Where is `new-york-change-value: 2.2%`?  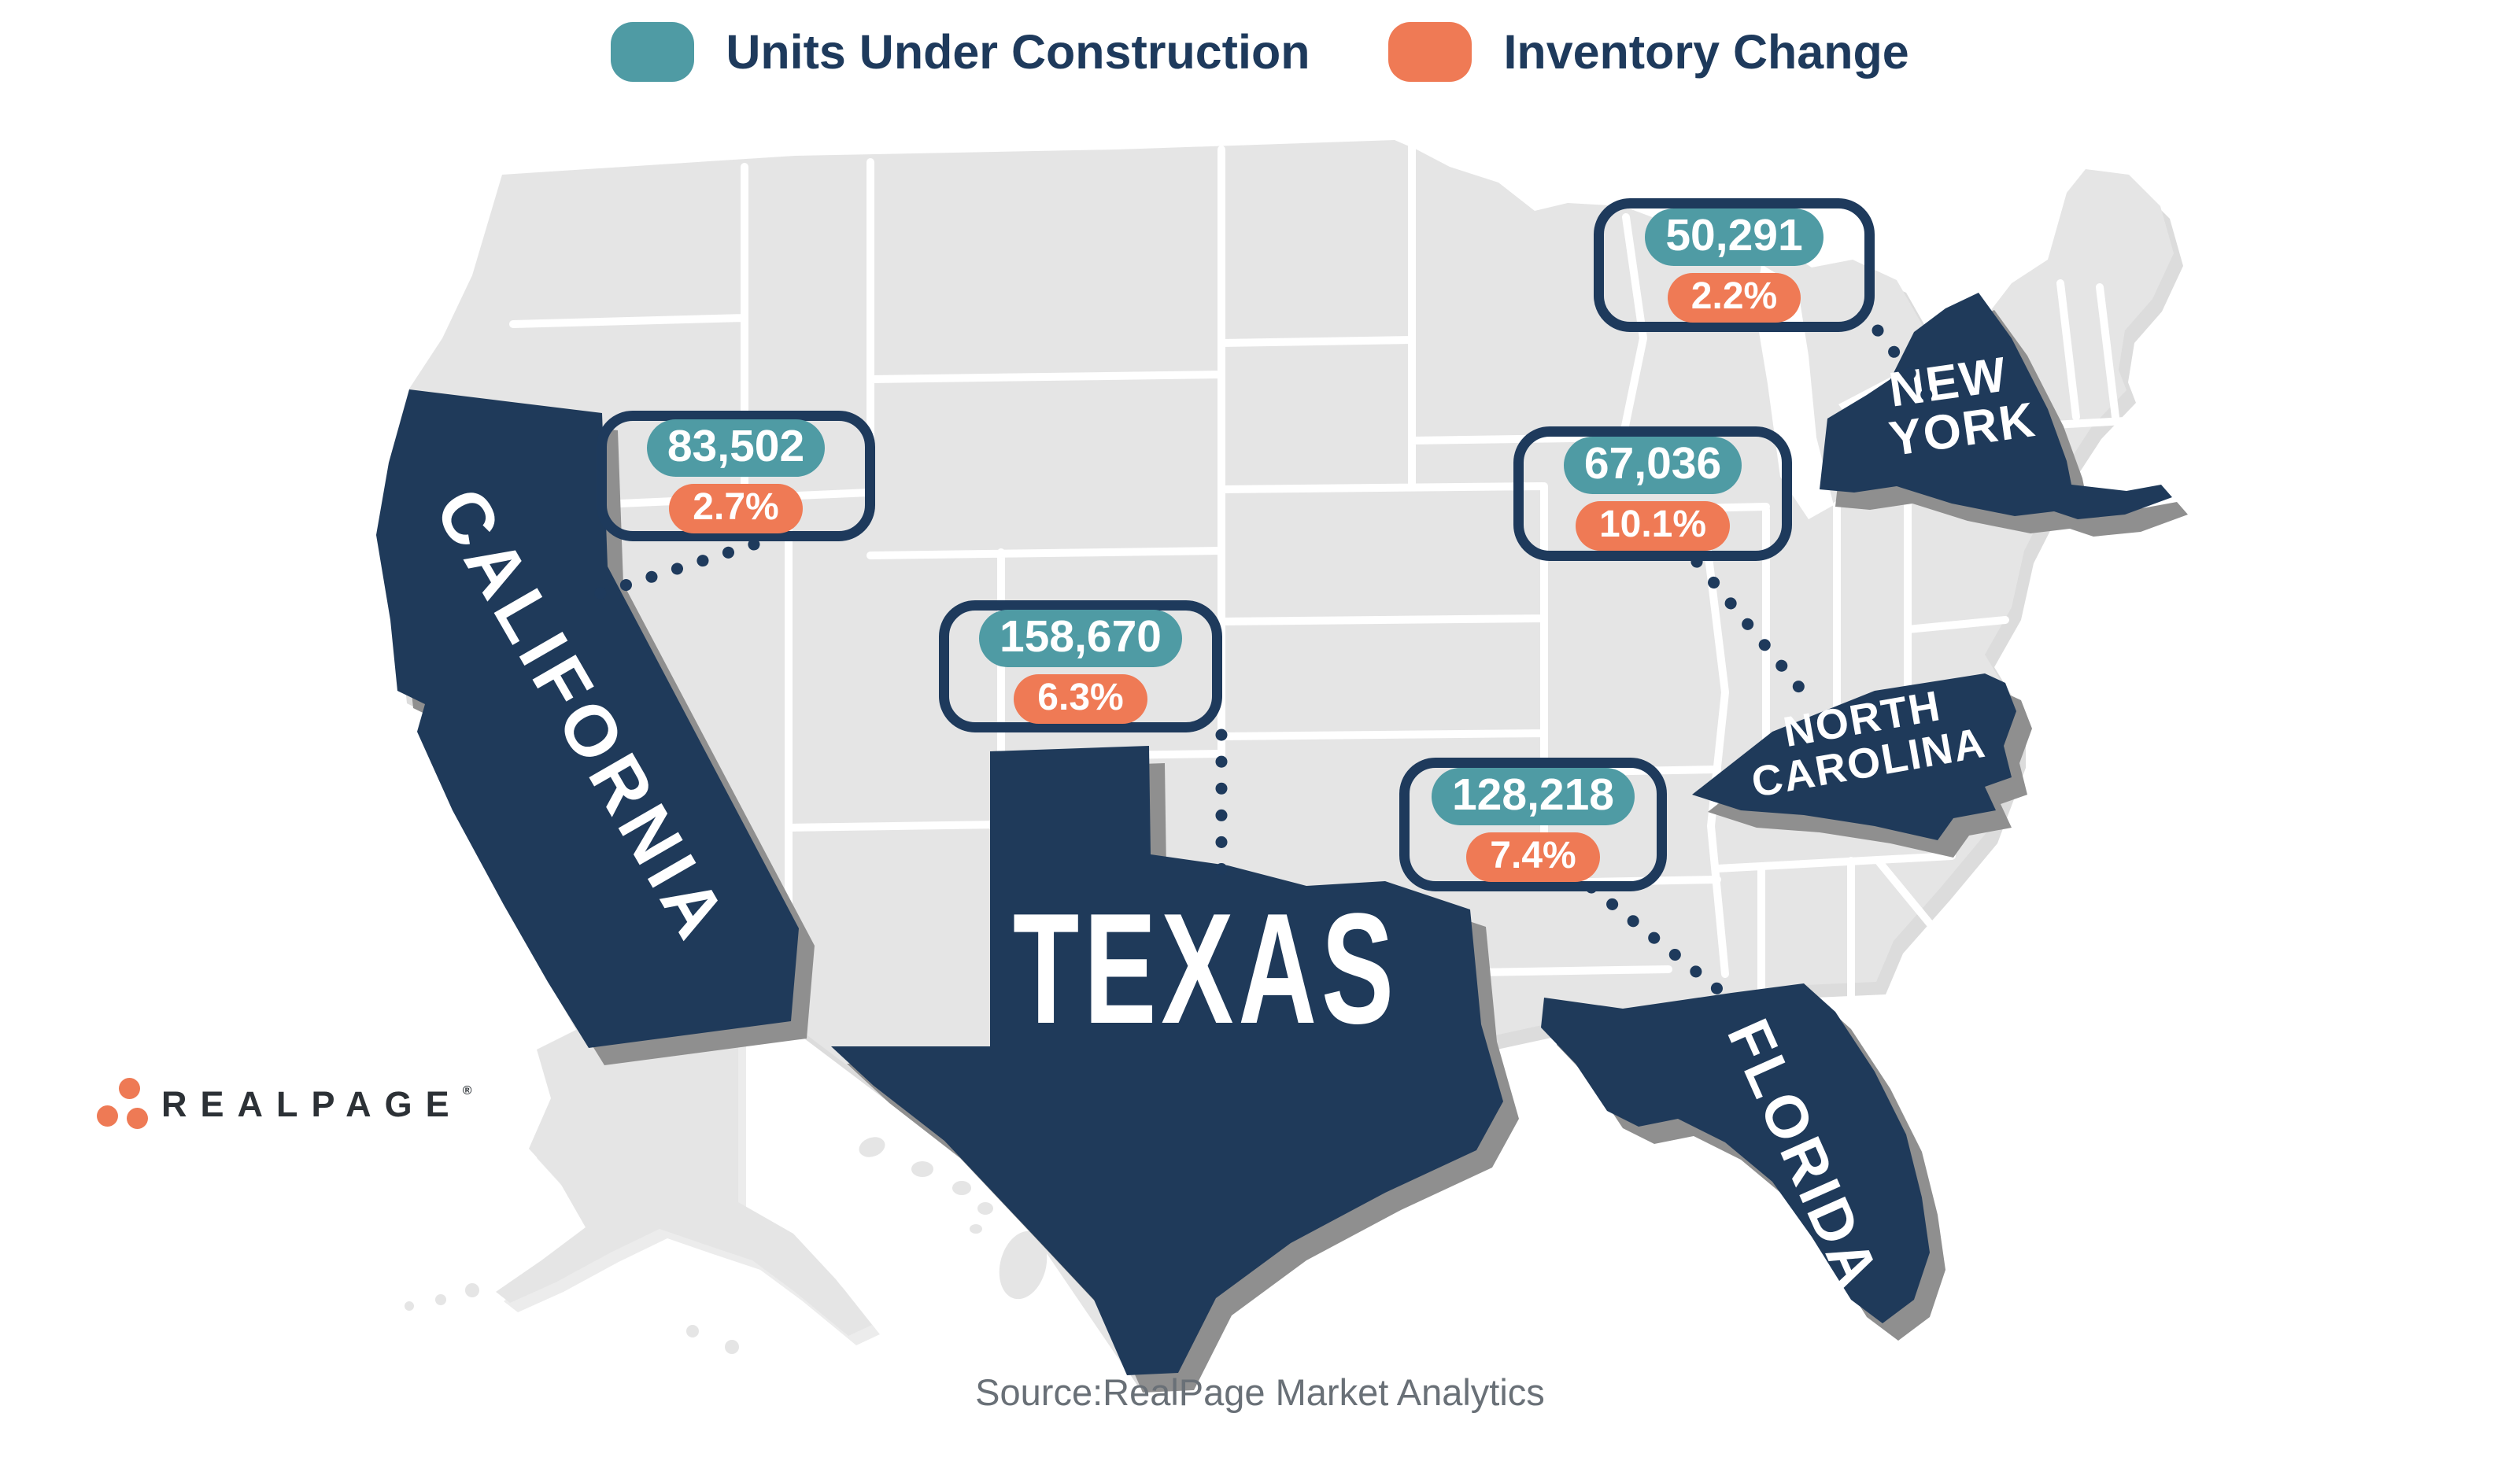
new-york-change-value: 2.2% is located at coordinates (1734, 297).